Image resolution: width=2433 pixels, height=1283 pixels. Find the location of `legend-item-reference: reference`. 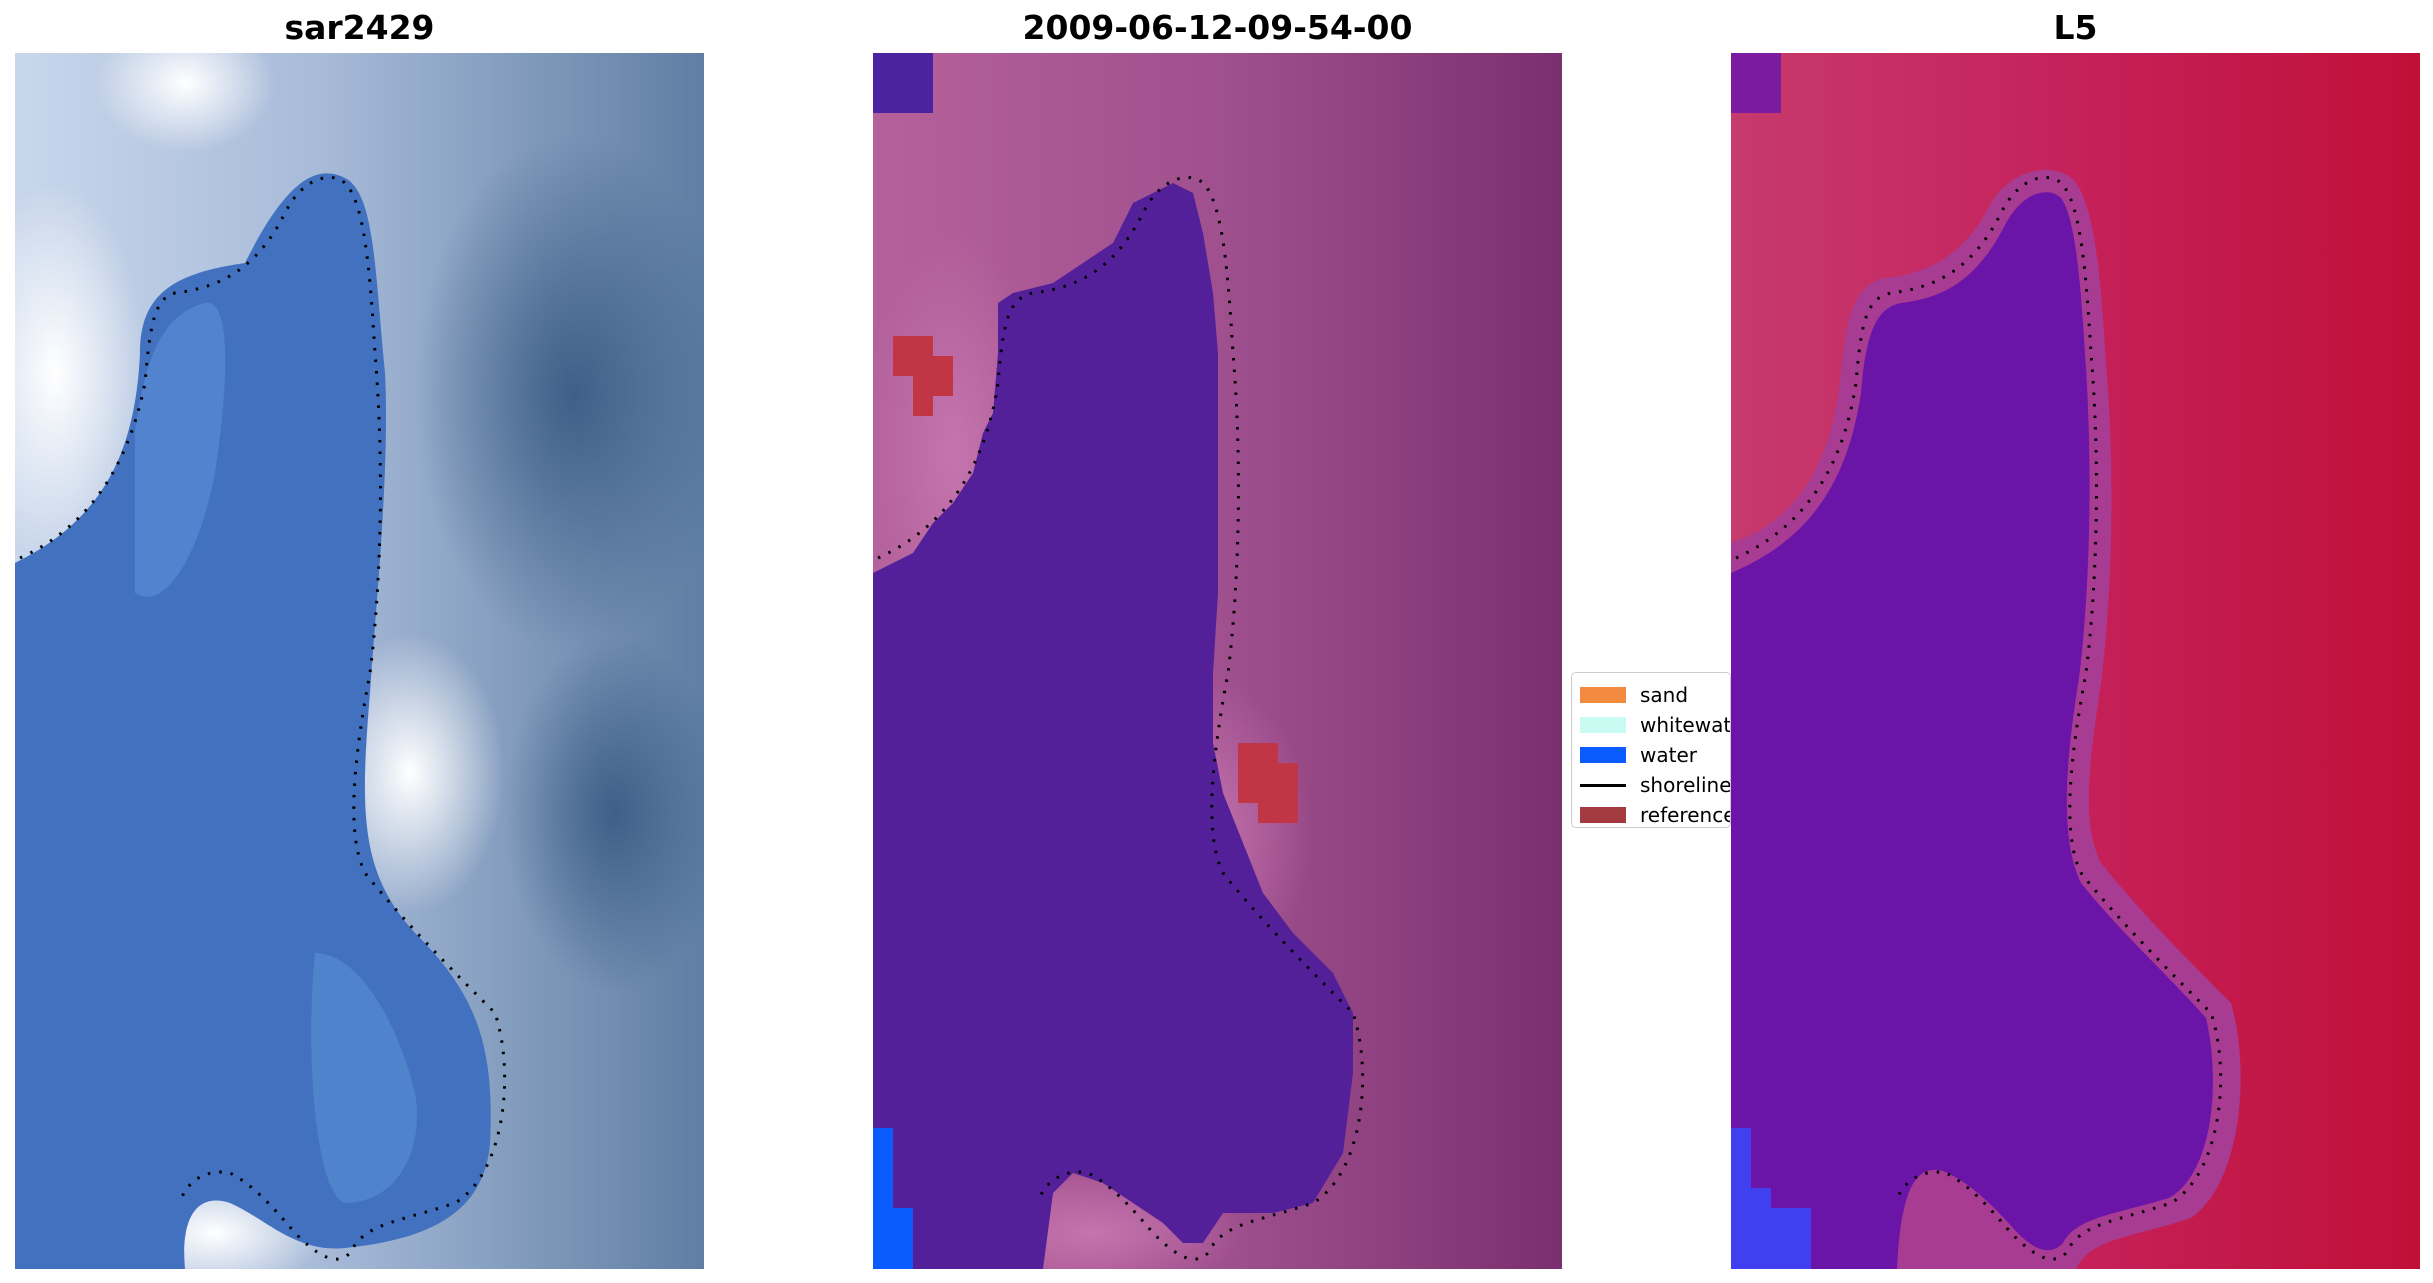

legend-item-reference: reference is located at coordinates (1655, 814).